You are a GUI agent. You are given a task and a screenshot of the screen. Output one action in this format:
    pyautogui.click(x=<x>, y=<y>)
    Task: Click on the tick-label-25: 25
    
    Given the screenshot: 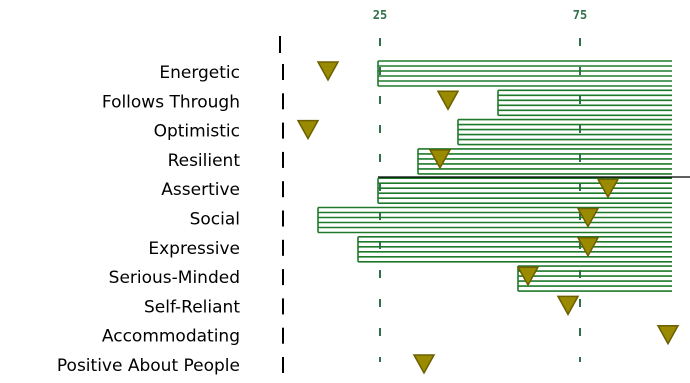 What is the action you would take?
    pyautogui.click(x=380, y=15)
    